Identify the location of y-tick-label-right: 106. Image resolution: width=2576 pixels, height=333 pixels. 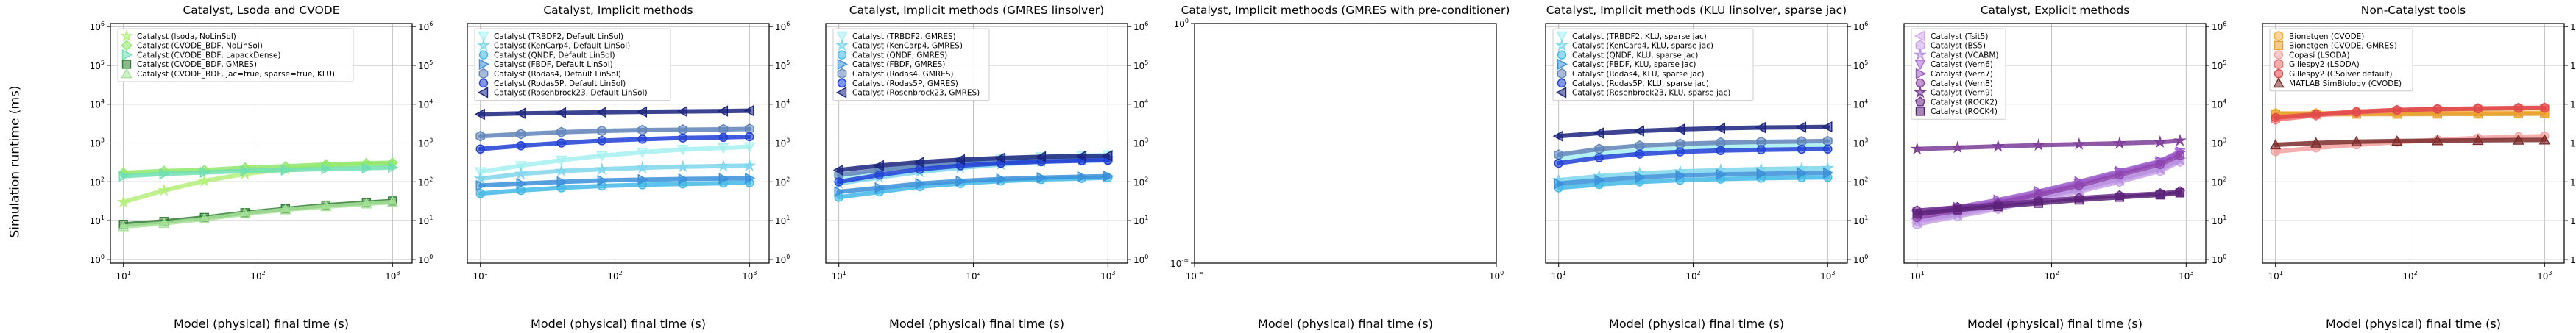
(1861, 27).